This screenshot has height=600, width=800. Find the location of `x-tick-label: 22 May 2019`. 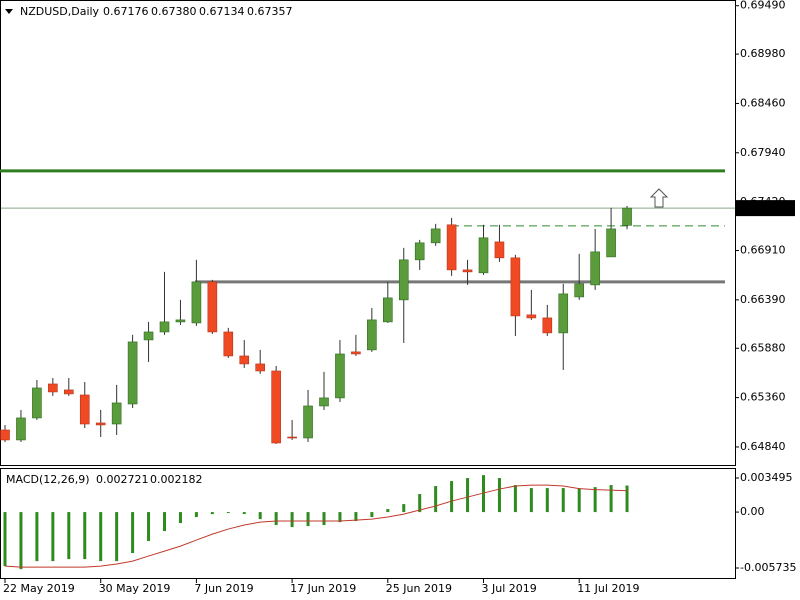

x-tick-label: 22 May 2019 is located at coordinates (39, 588).